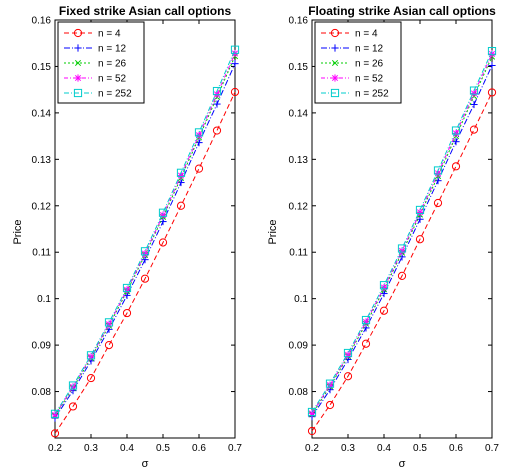 The image size is (507, 473). I want to click on y-tick-label: 0.11, so click(41, 253).